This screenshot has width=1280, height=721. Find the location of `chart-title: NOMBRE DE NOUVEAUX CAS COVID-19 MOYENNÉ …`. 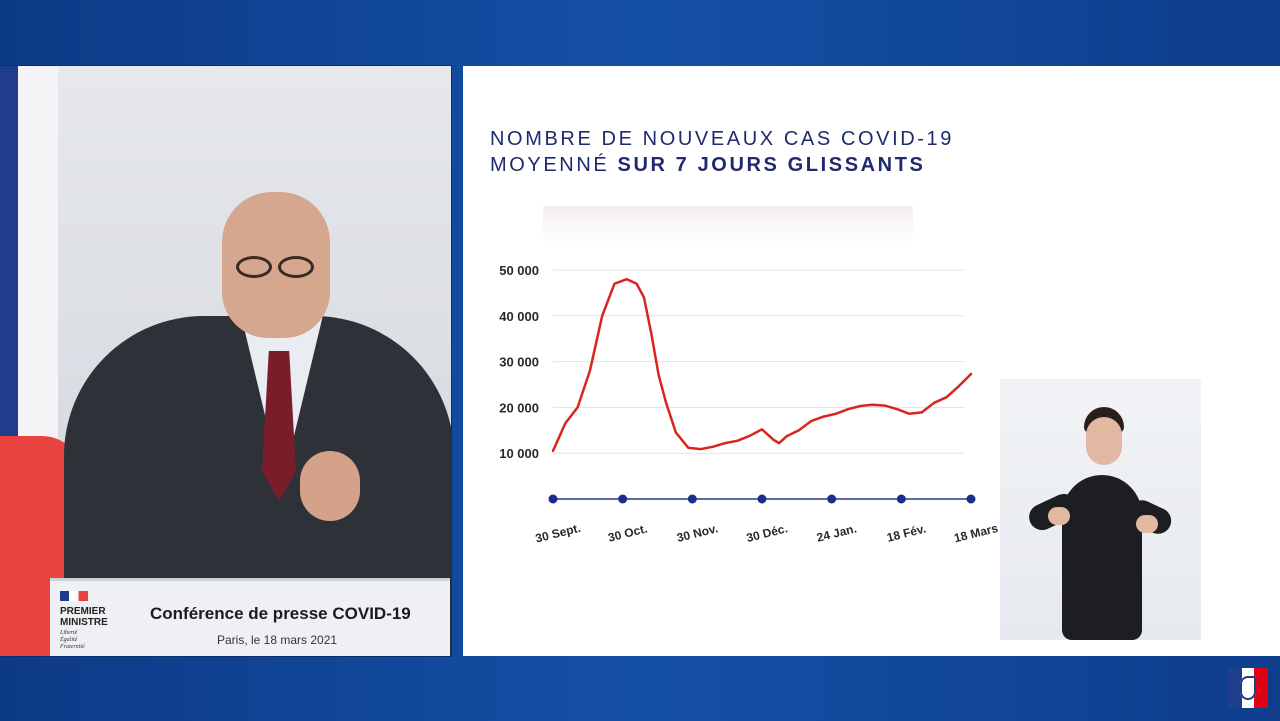

chart-title: NOMBRE DE NOUVEAUX CAS COVID-19 MOYENNÉ … is located at coordinates (722, 152).